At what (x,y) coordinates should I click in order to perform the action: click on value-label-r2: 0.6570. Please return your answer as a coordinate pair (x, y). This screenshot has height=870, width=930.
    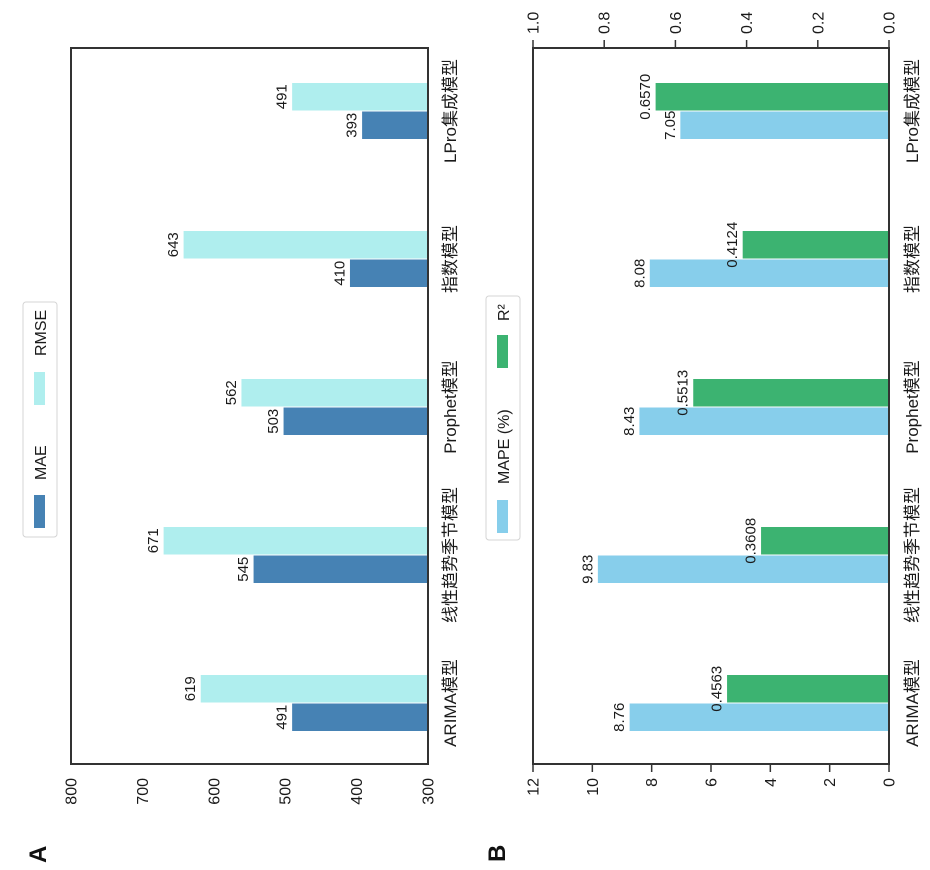
    Looking at the image, I should click on (645, 97).